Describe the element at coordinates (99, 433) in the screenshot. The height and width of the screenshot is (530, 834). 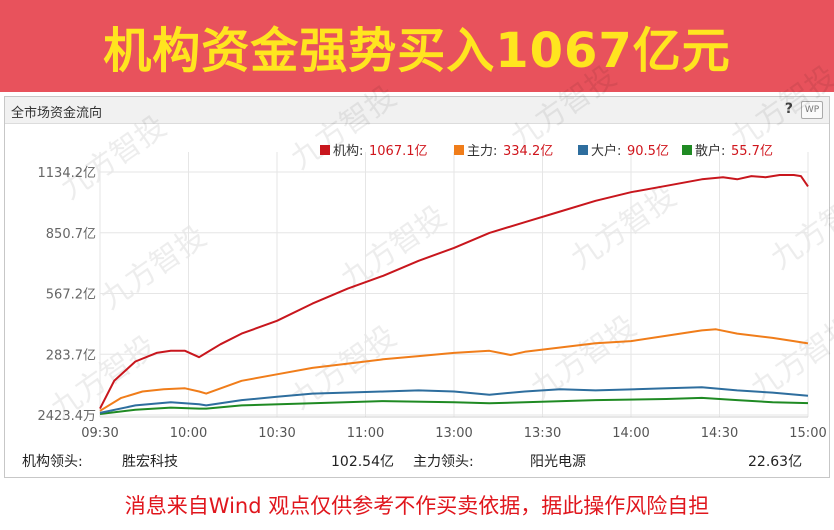
I see `x-tick-label: 09:30` at that location.